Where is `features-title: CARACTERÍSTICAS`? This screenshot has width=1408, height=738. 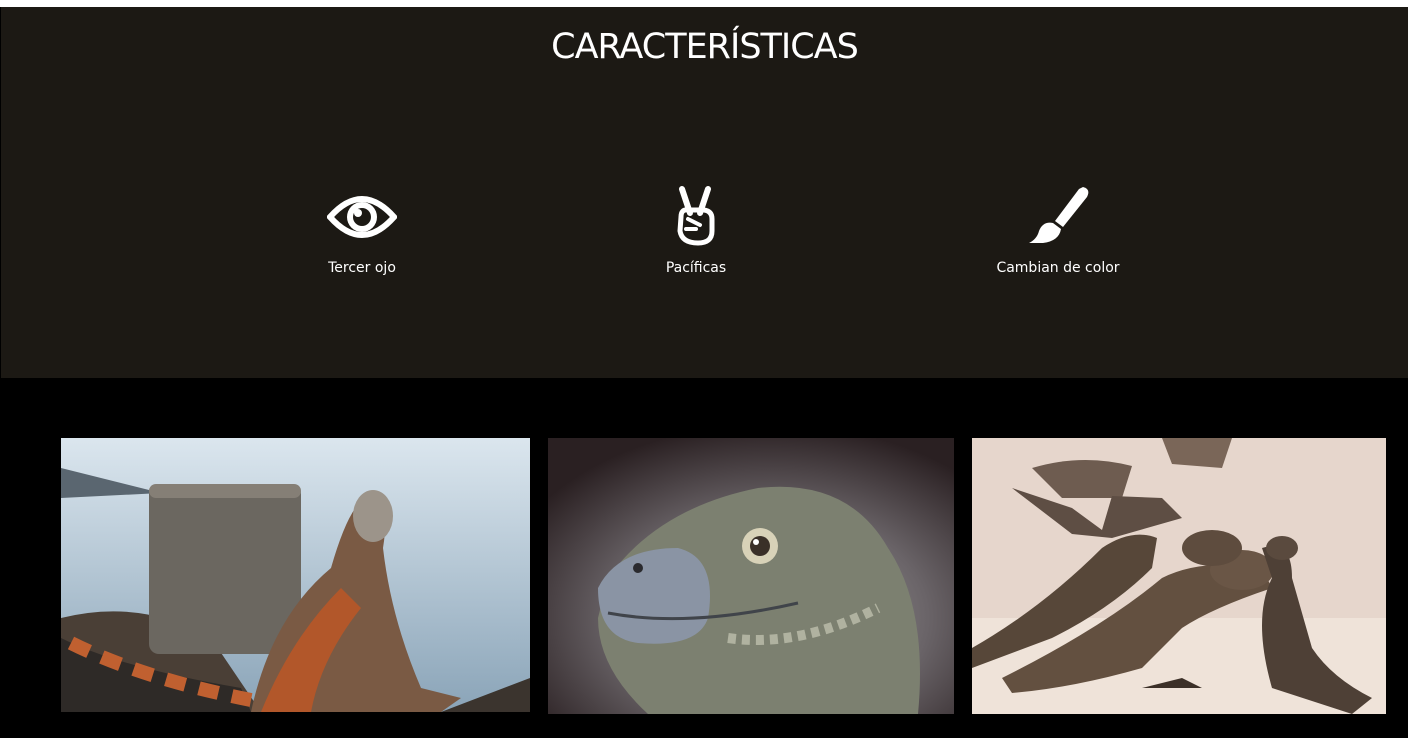
features-title: CARACTERÍSTICAS is located at coordinates (705, 47).